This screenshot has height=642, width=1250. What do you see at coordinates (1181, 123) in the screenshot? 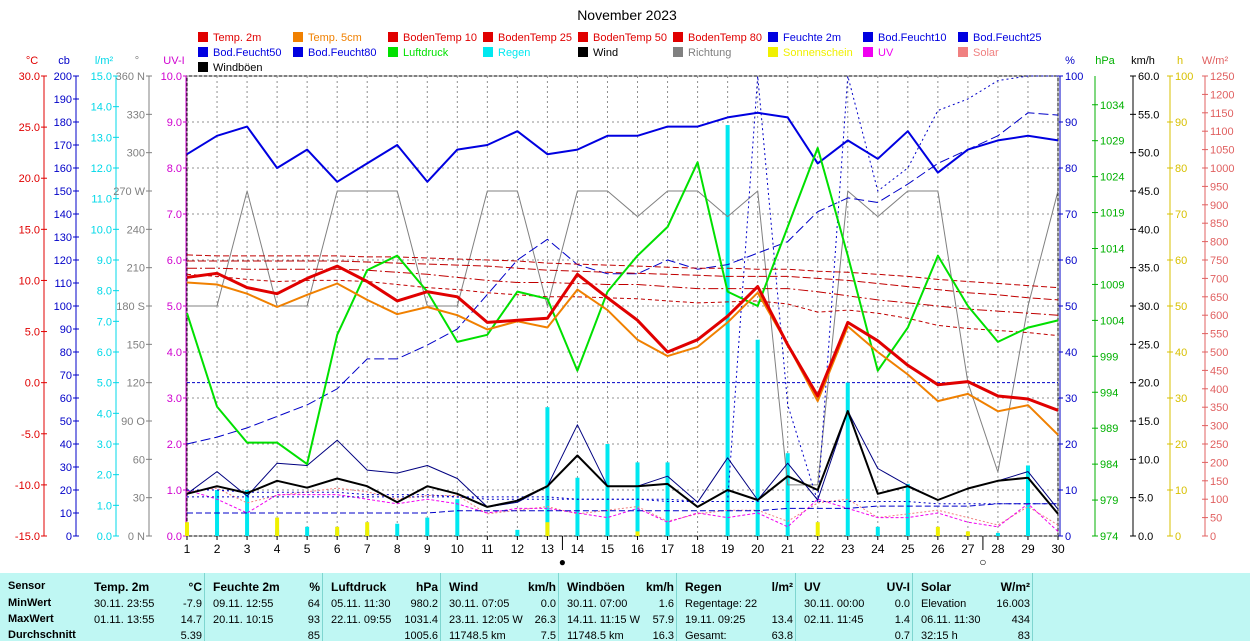
I see `axis-tick-label: 90` at bounding box center [1181, 123].